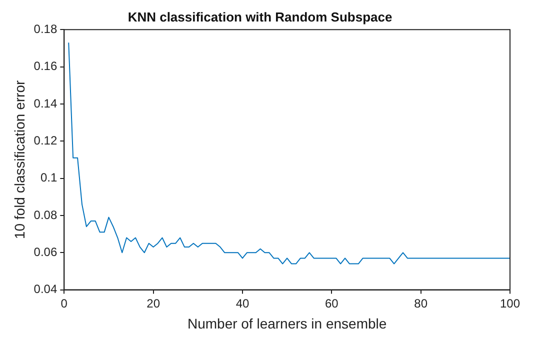  Describe the element at coordinates (46, 103) in the screenshot. I see `y-tick-label: 0.14` at that location.